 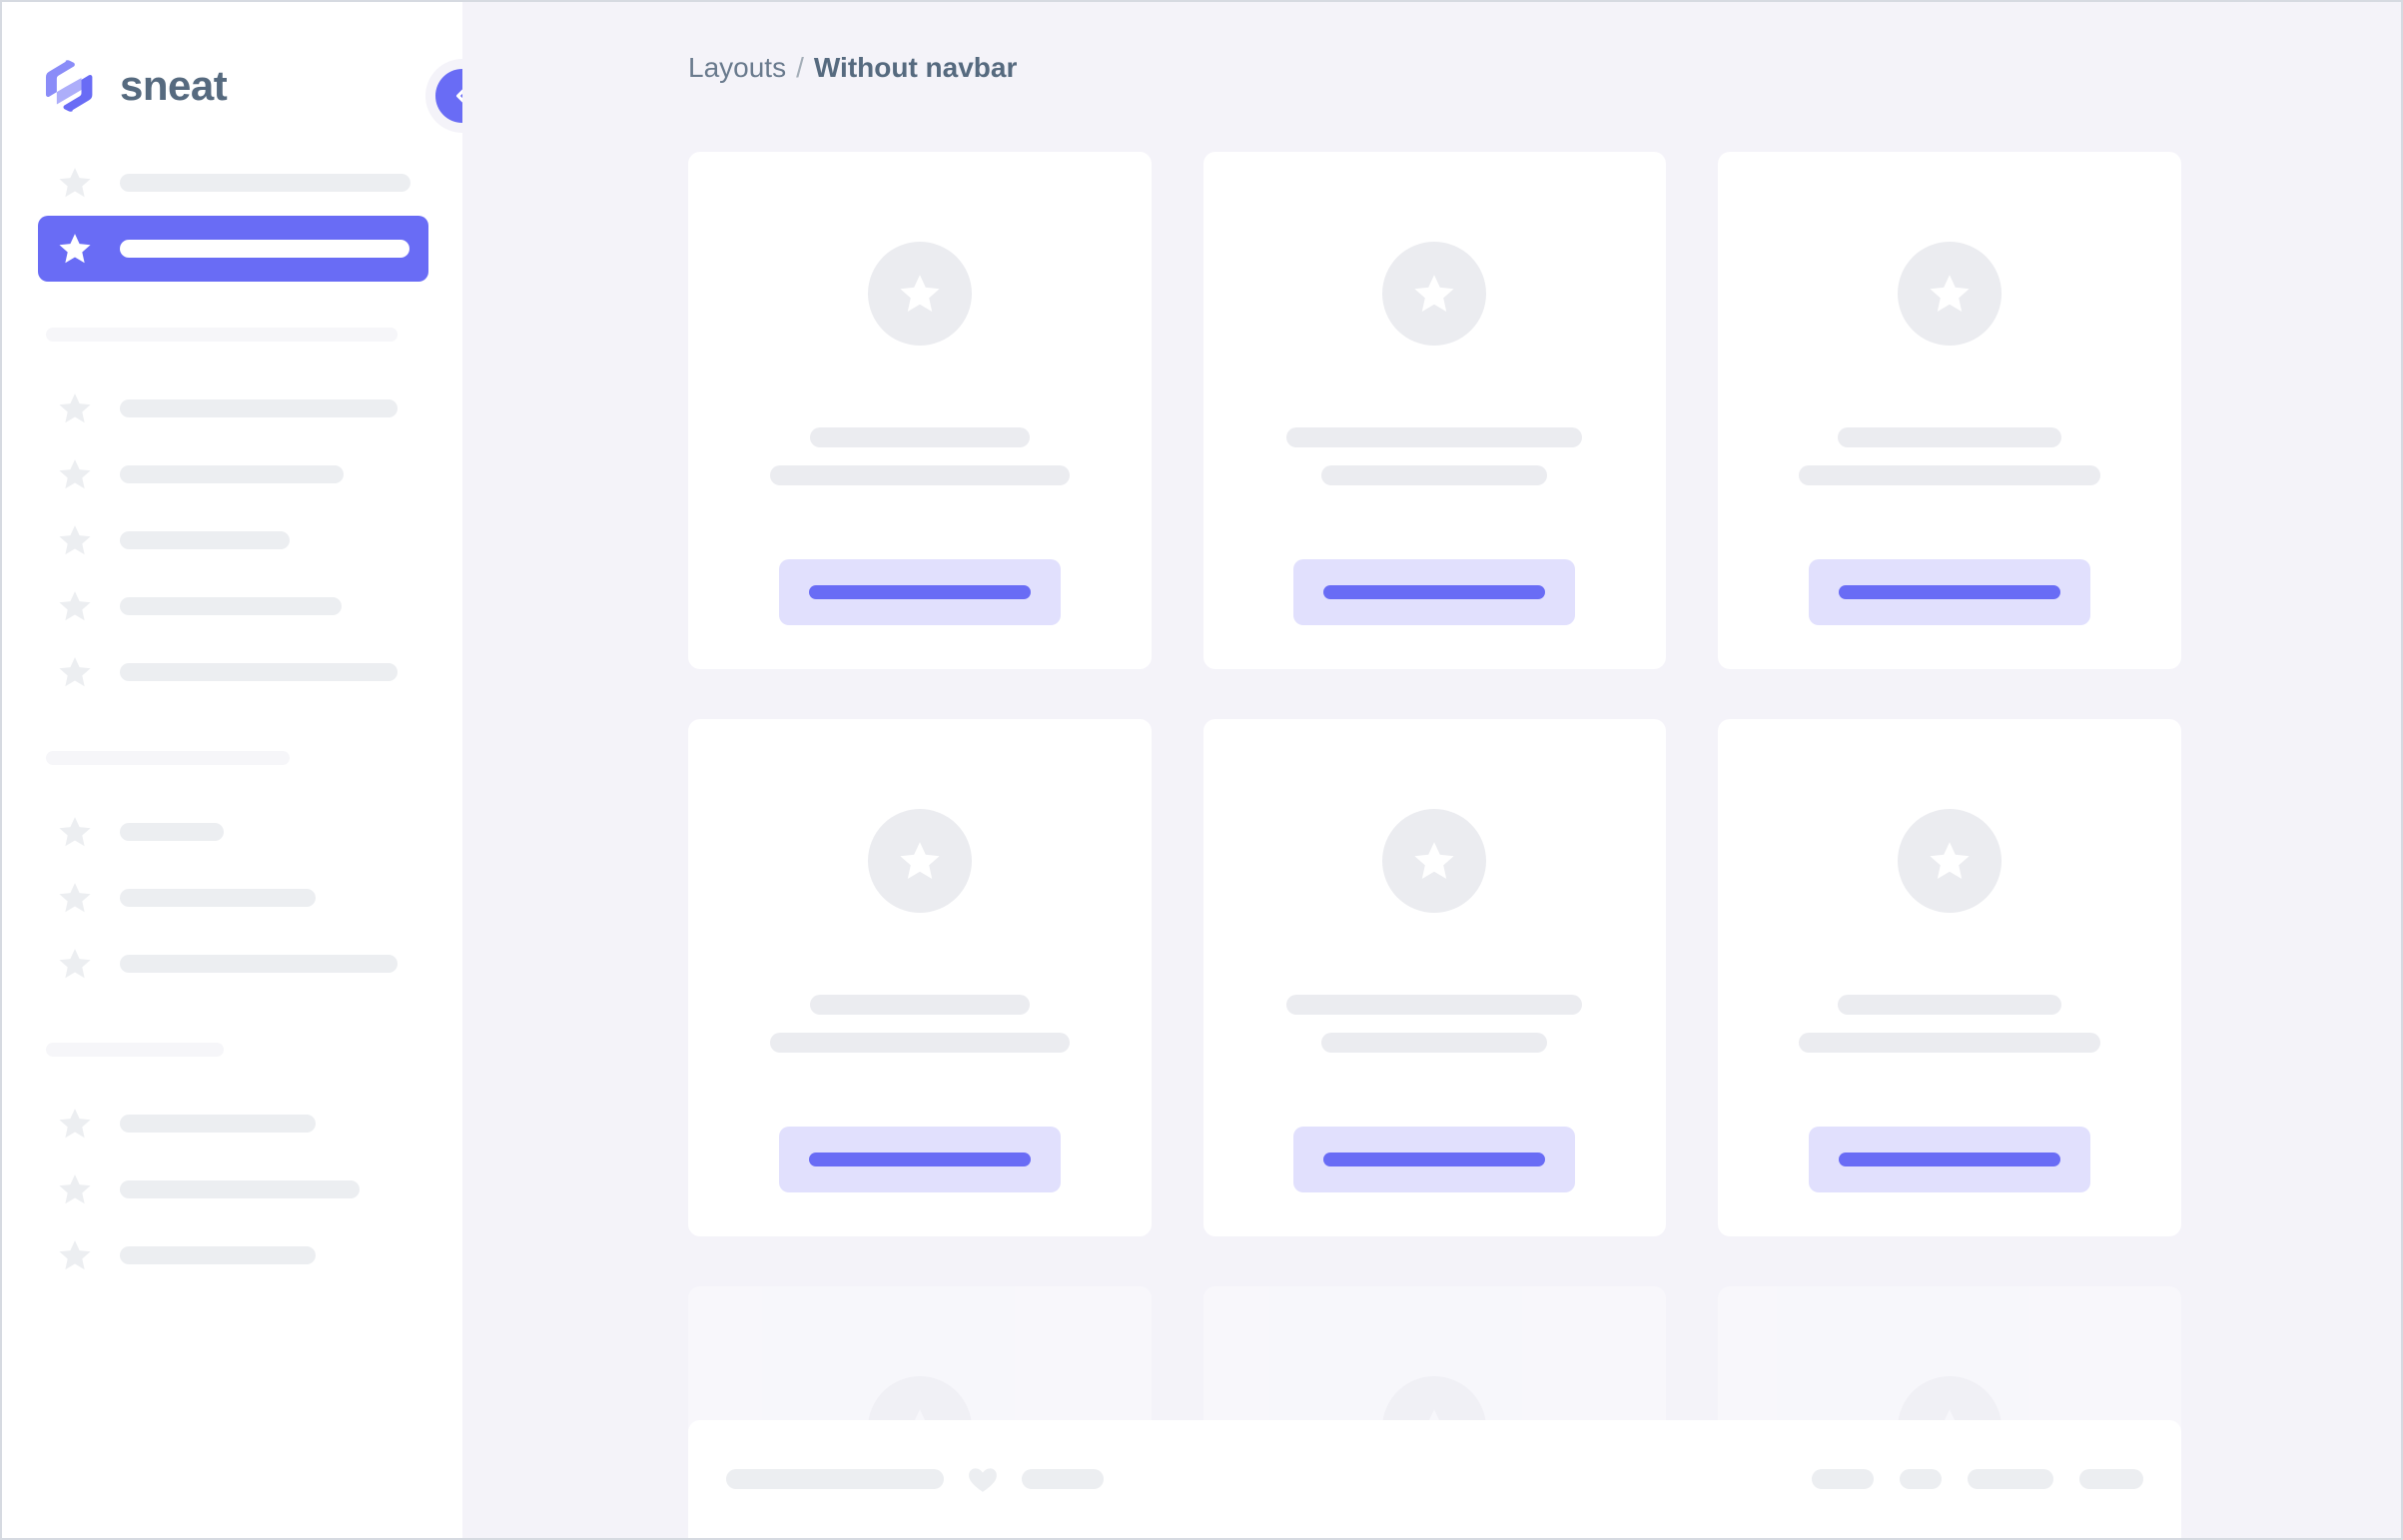 I want to click on sidebar-menu, so click(x=232, y=705).